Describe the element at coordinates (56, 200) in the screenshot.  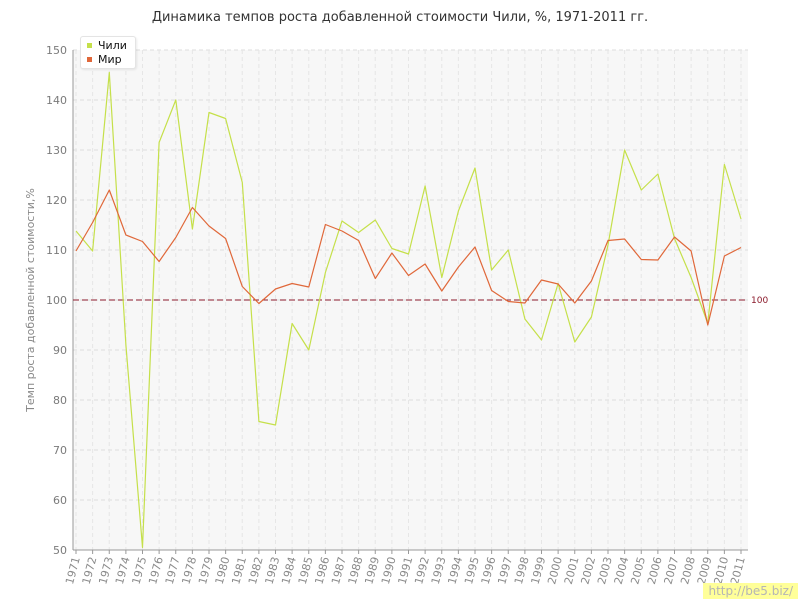
I see `y-tick-label: 120` at that location.